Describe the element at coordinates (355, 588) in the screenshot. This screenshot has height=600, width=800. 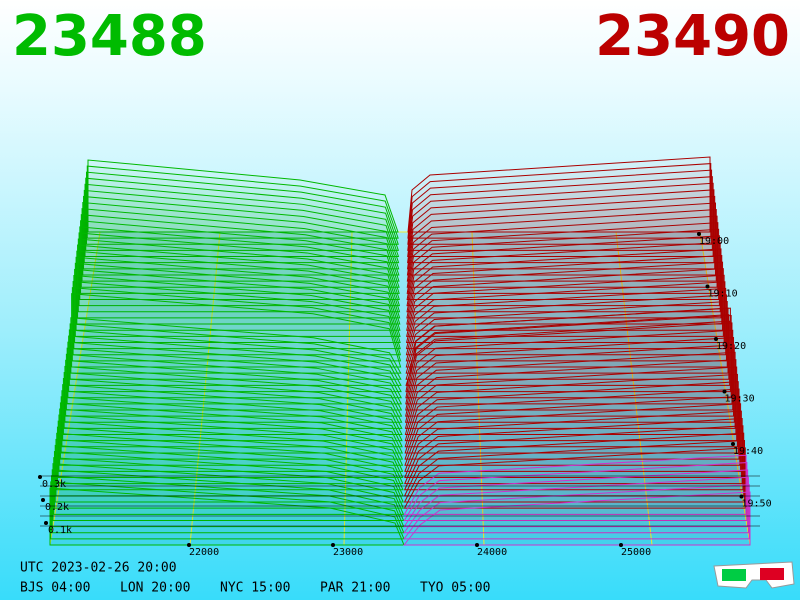
I see `zone-time: PAR 21:00` at that location.